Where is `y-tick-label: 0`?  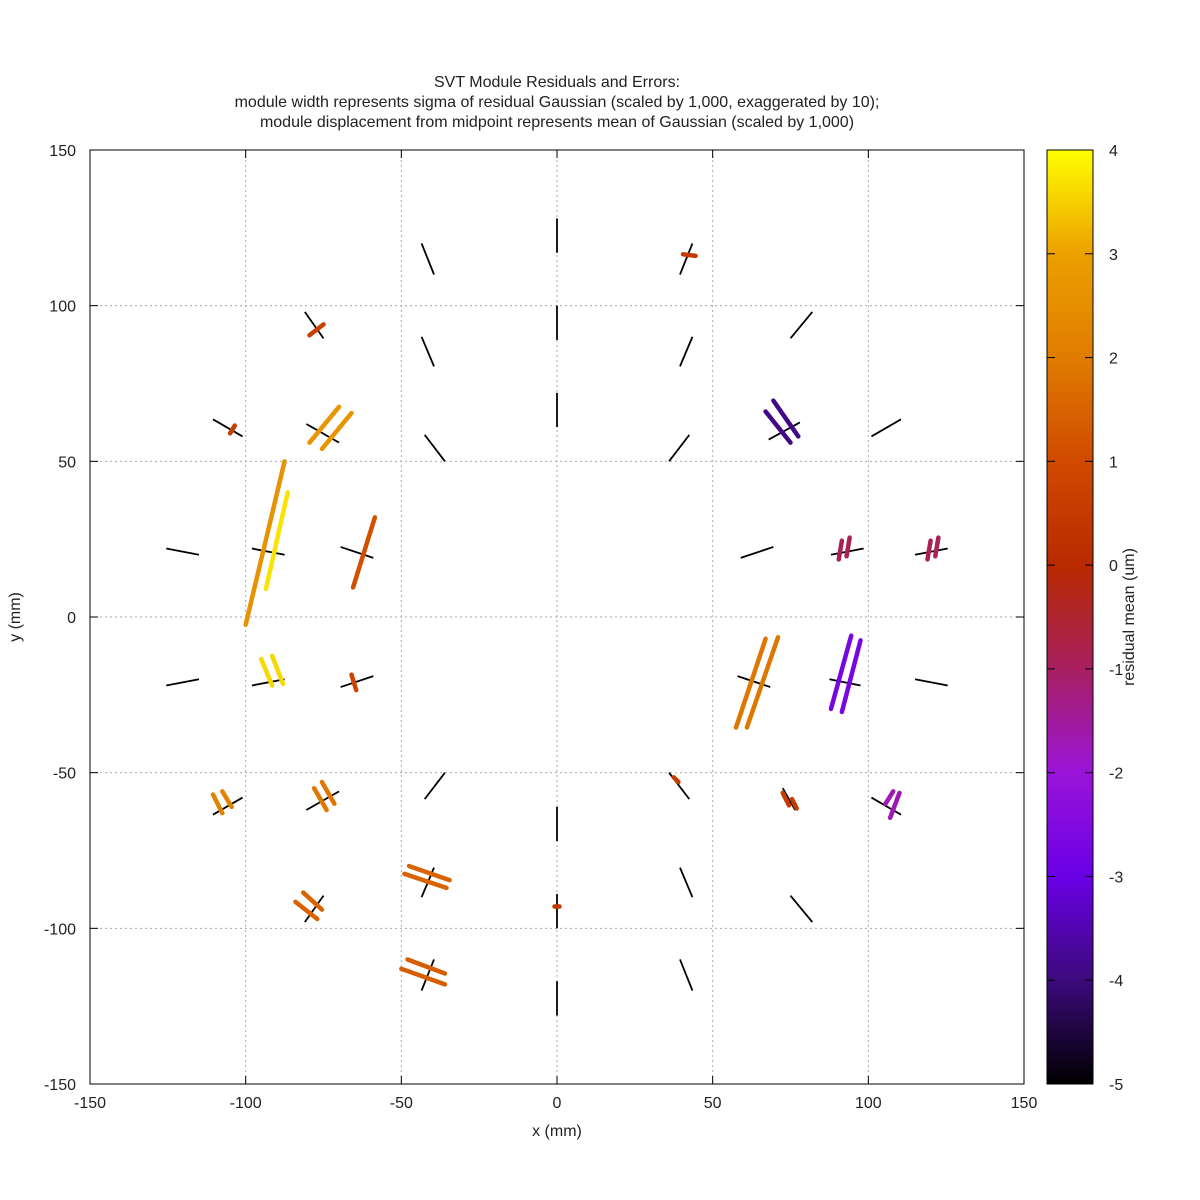
y-tick-label: 0 is located at coordinates (71, 618).